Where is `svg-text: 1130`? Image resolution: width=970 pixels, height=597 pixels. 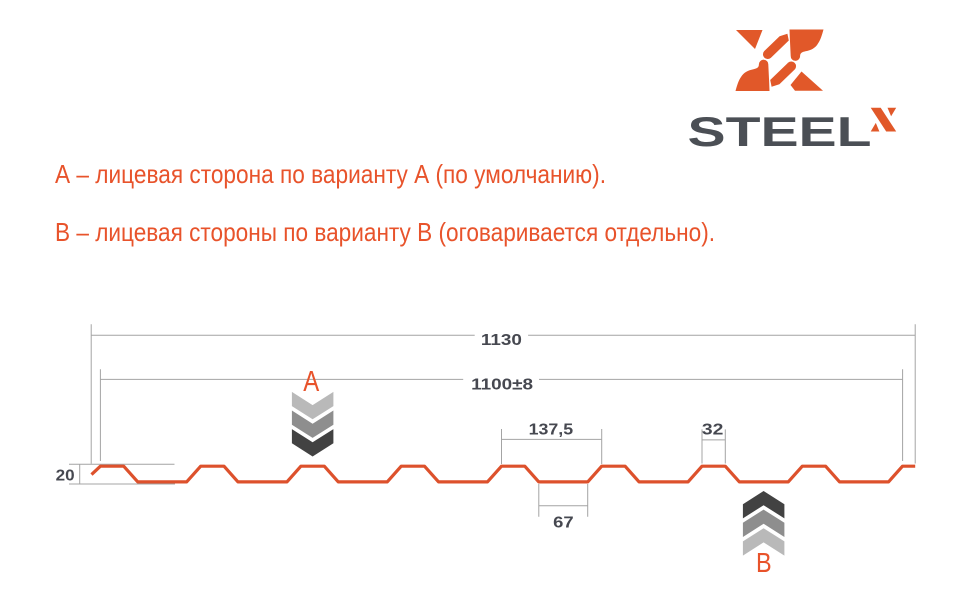 svg-text: 1130 is located at coordinates (501, 340).